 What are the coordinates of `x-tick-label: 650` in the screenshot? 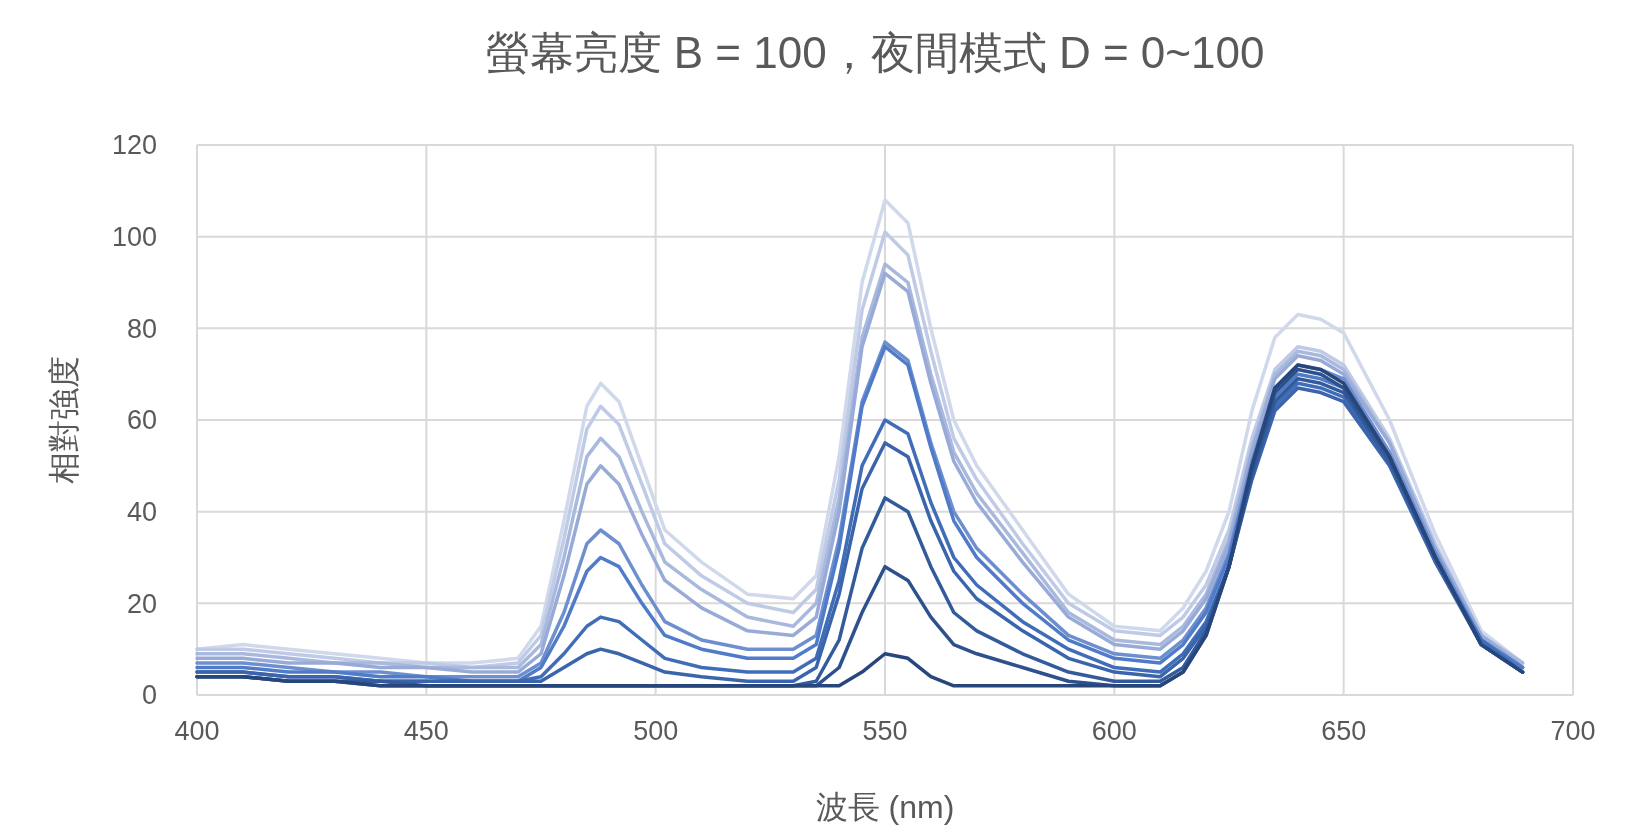 It's located at (1344, 731).